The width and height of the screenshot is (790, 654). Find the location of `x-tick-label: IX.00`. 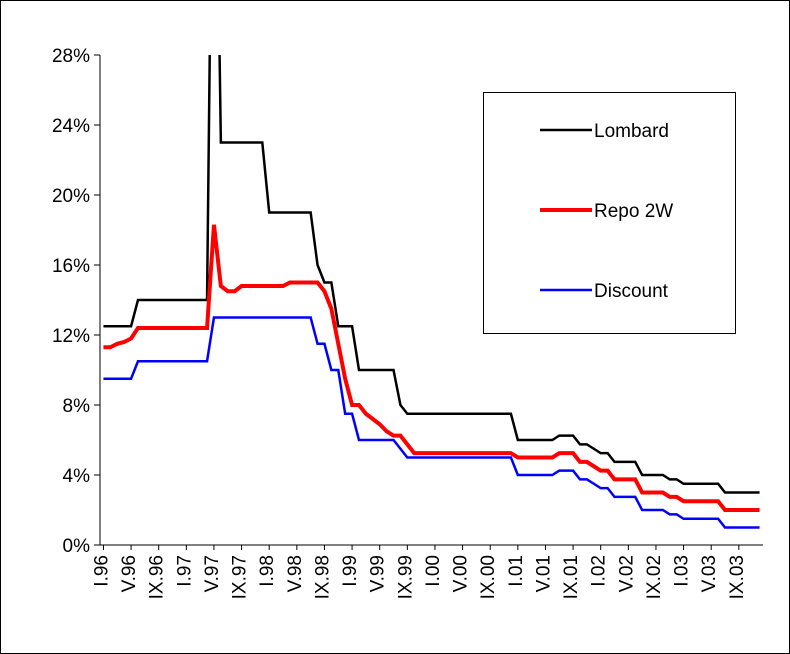

x-tick-label: IX.00 is located at coordinates (488, 577).